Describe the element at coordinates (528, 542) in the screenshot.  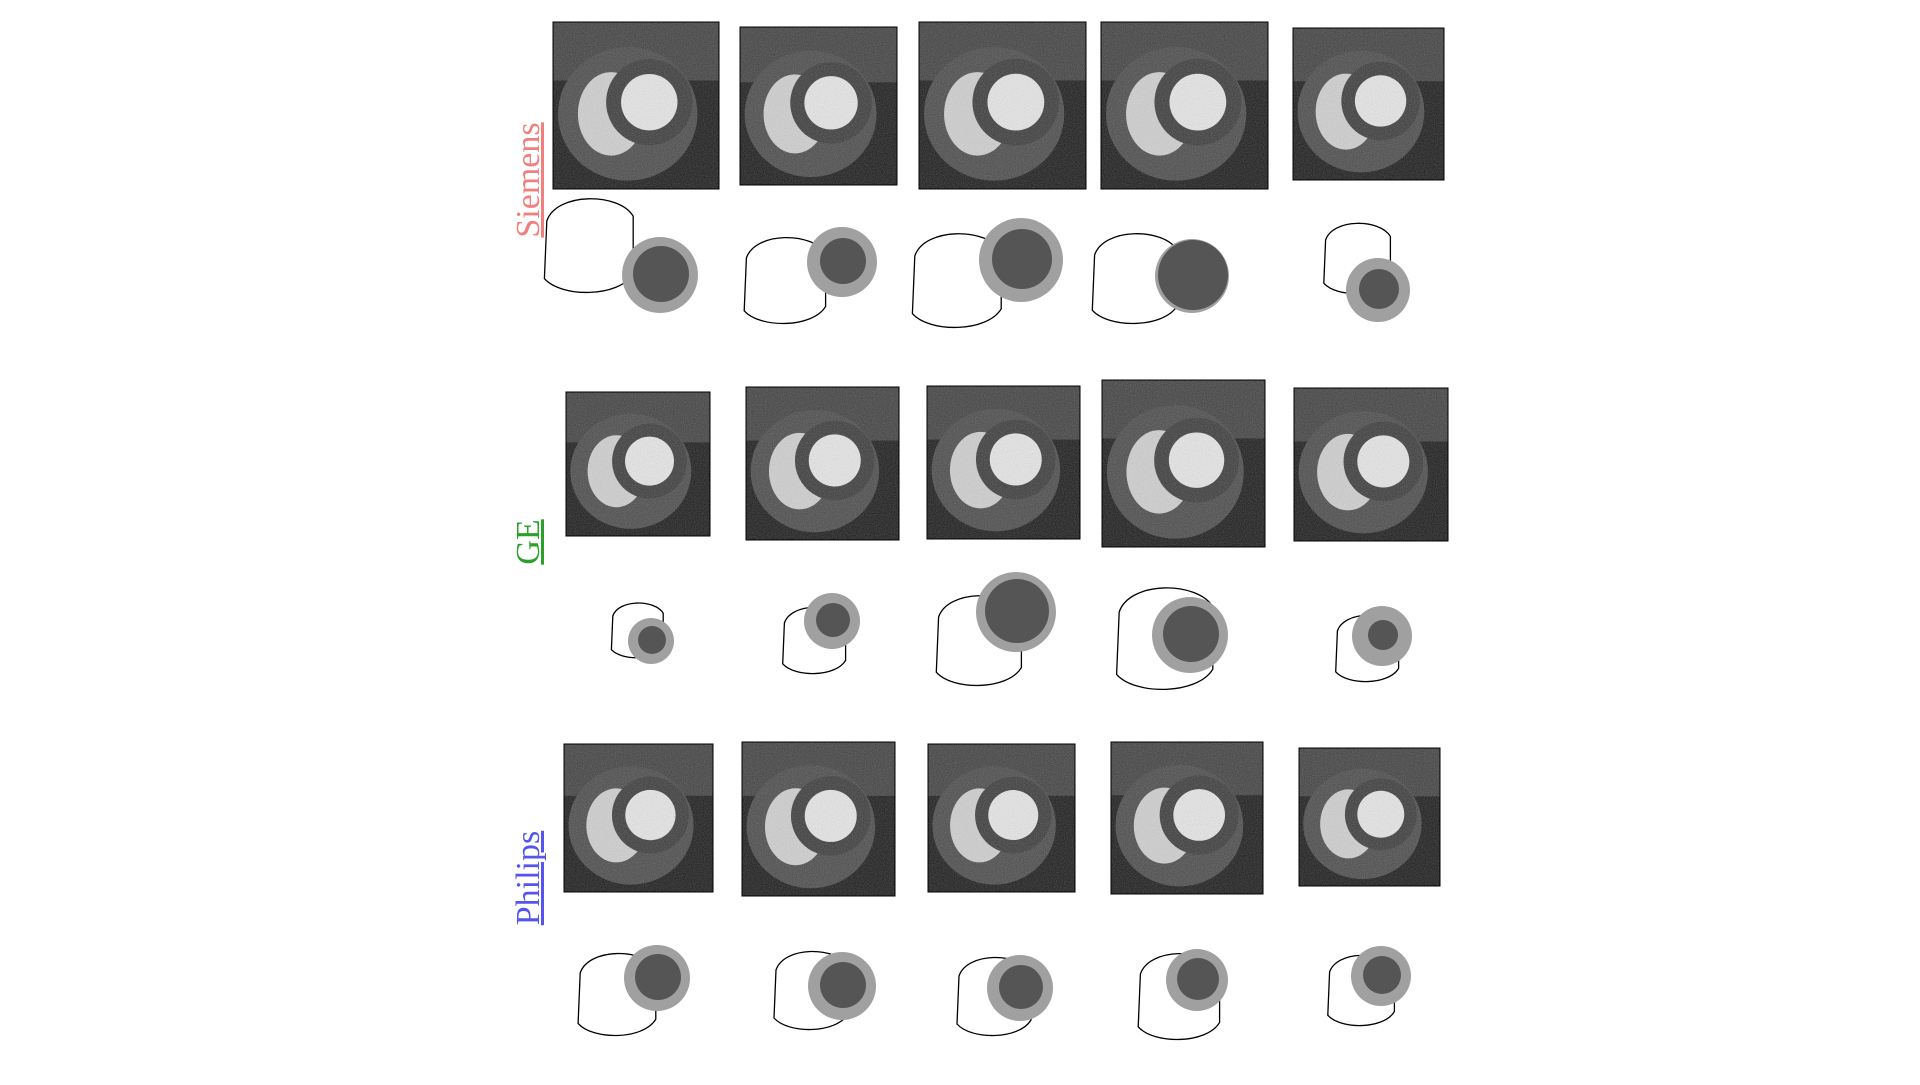
I see `row-label-ge: GE` at that location.